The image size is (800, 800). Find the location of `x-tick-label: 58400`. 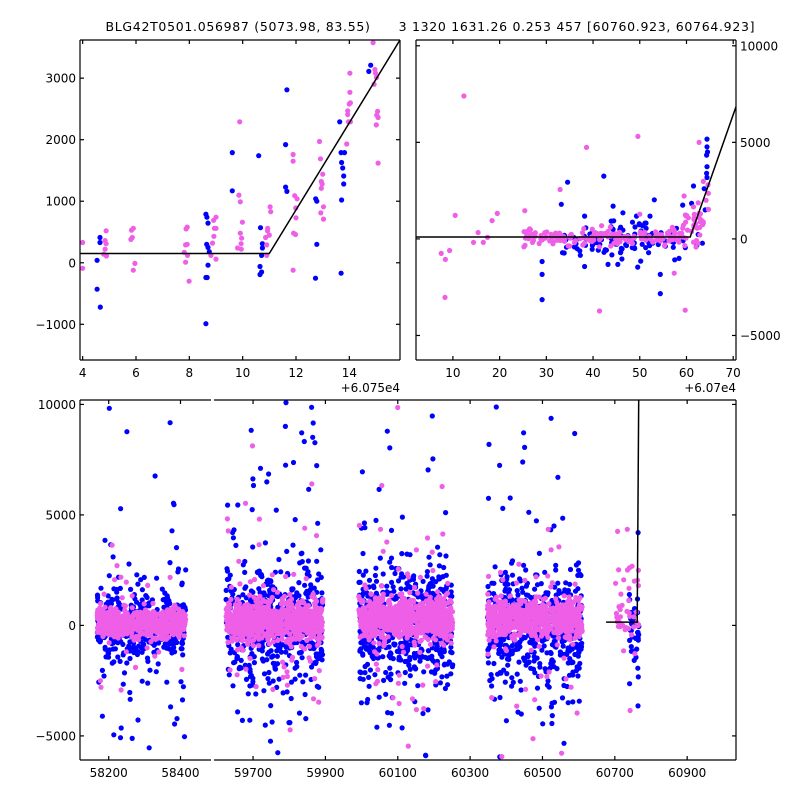

x-tick-label: 58400 is located at coordinates (180, 773).